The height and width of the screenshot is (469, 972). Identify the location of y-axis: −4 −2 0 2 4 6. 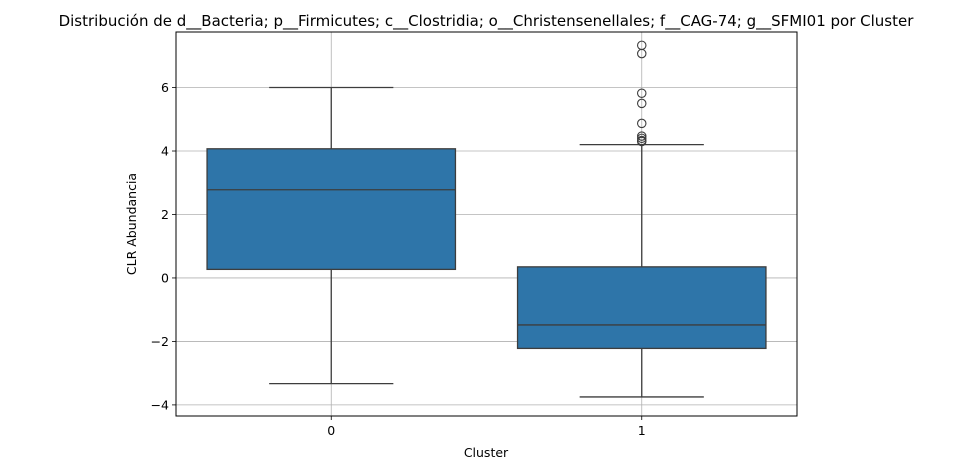
(163, 246).